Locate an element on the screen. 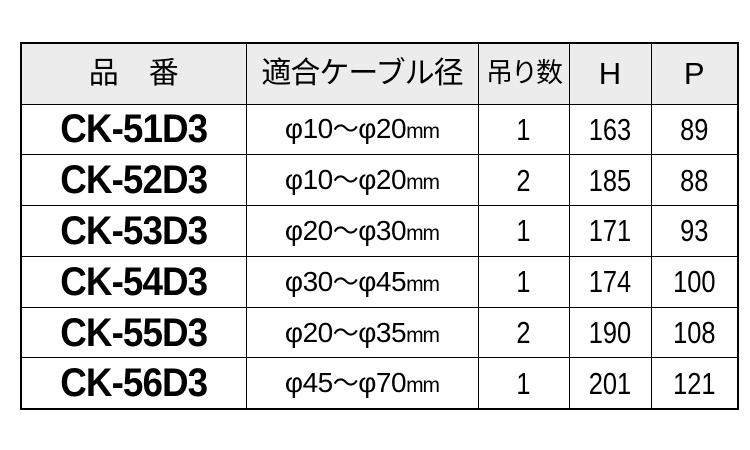 The image size is (750, 450). column-header-p: P is located at coordinates (694, 73).